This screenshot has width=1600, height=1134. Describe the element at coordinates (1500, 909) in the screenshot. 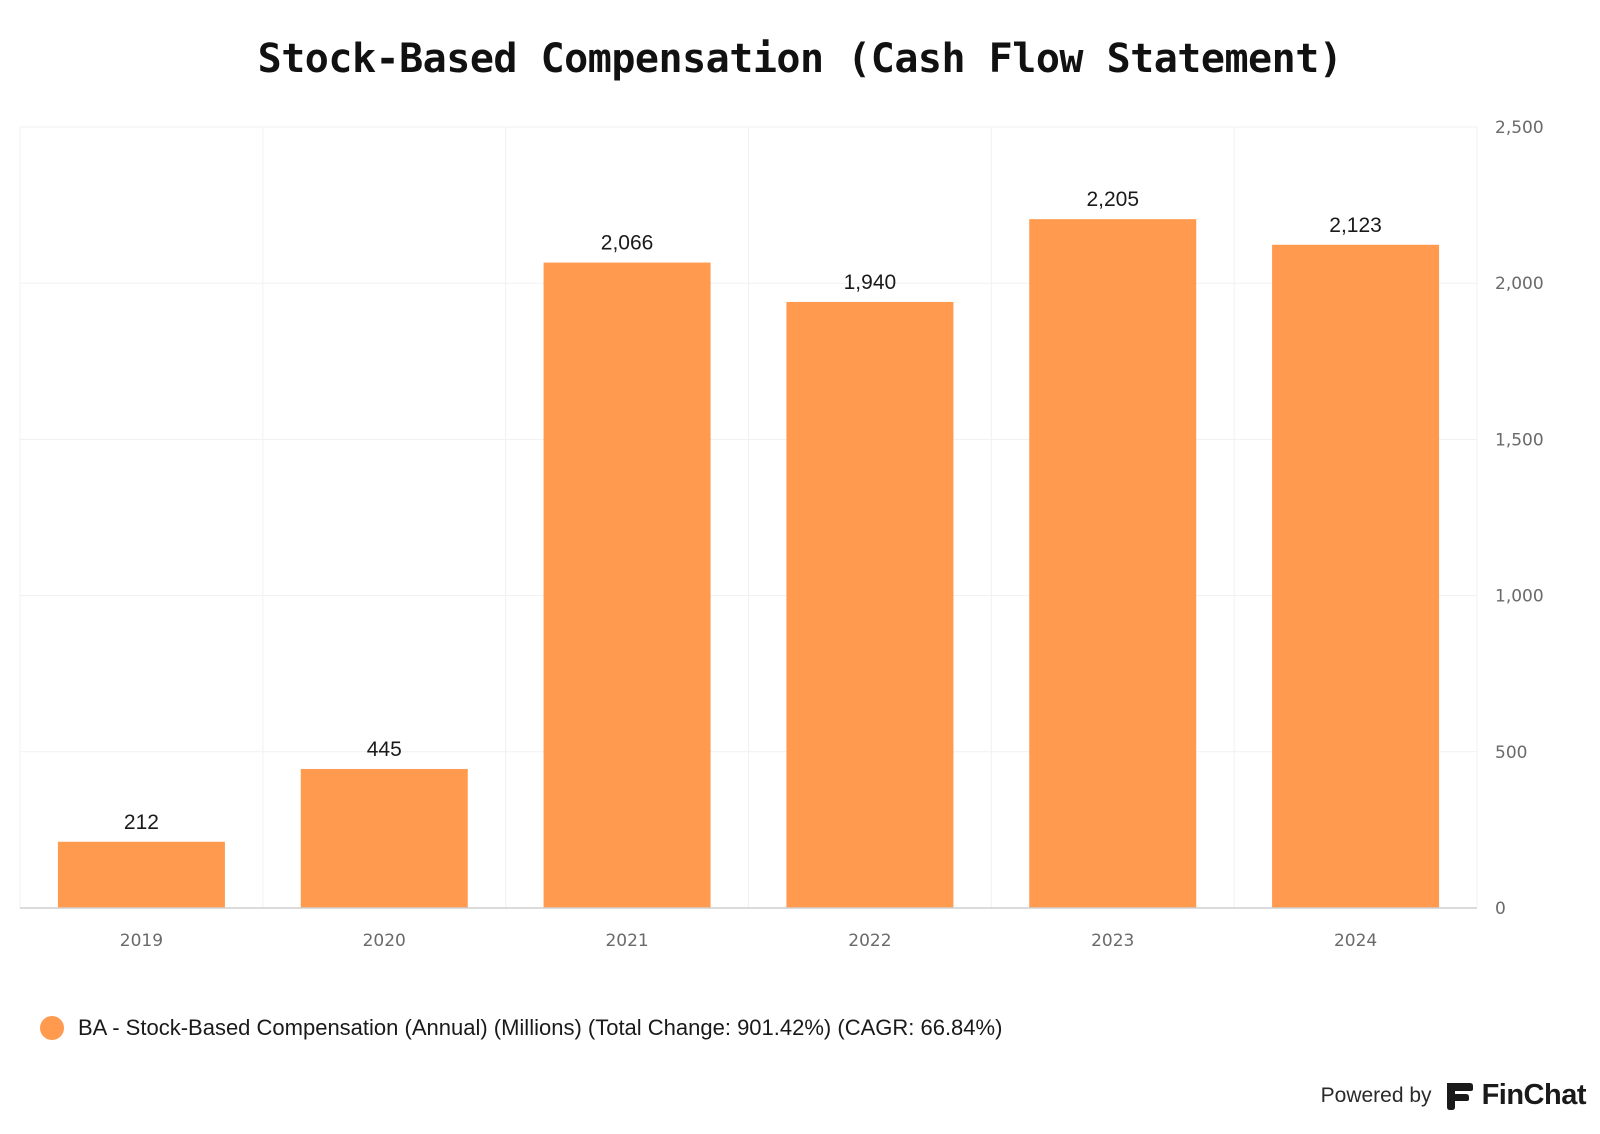

I see `y-tick-label: 0` at that location.